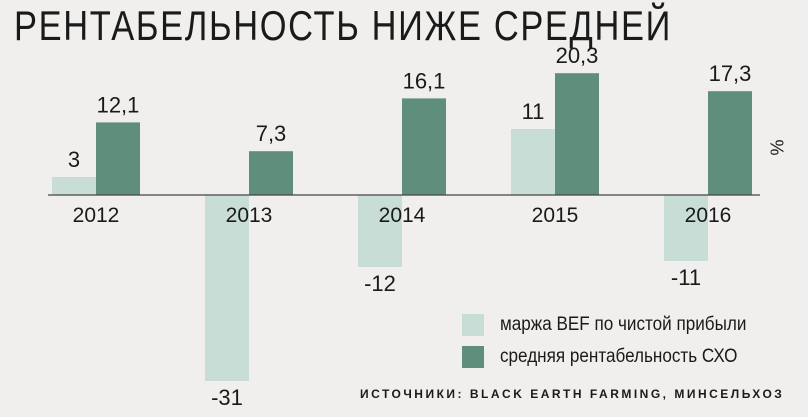 The width and height of the screenshot is (808, 417). What do you see at coordinates (227, 397) in the screenshot?
I see `value-label-bef-margin-2013: -31` at bounding box center [227, 397].